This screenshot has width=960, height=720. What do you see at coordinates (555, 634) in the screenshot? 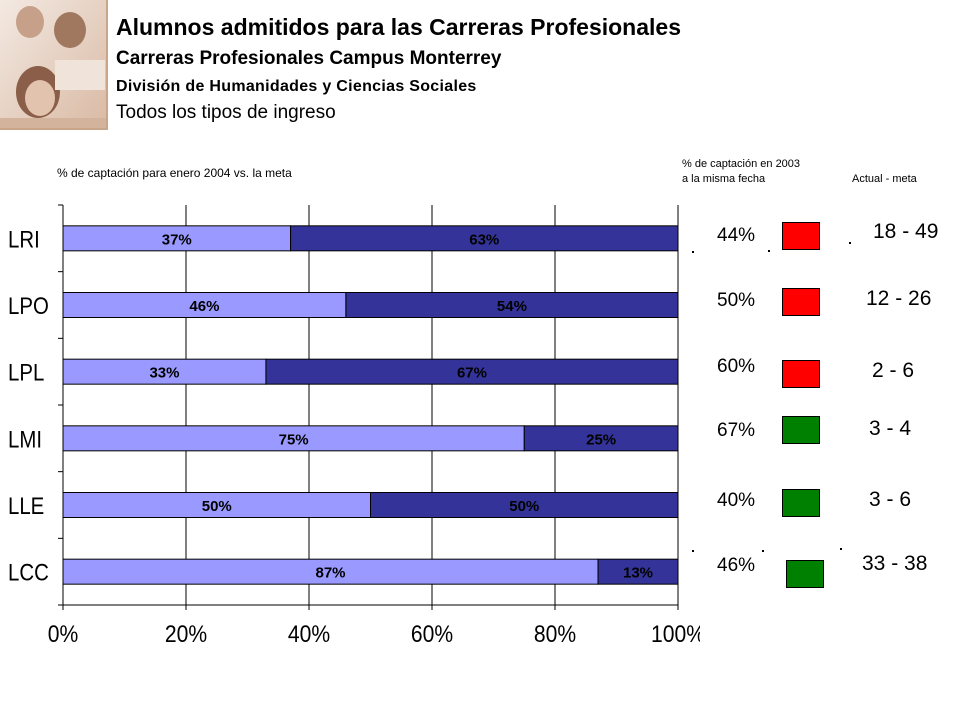
I see `x-tick-label: 80%` at bounding box center [555, 634].